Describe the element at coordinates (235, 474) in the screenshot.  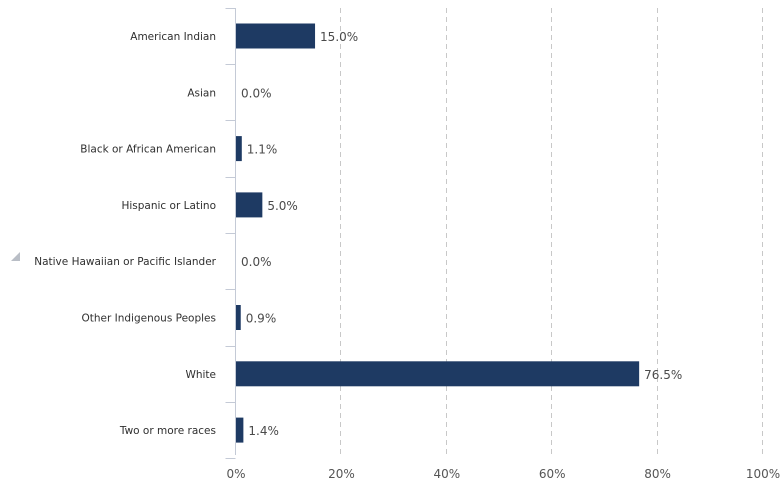
I see `x-tick-label: 0%` at that location.